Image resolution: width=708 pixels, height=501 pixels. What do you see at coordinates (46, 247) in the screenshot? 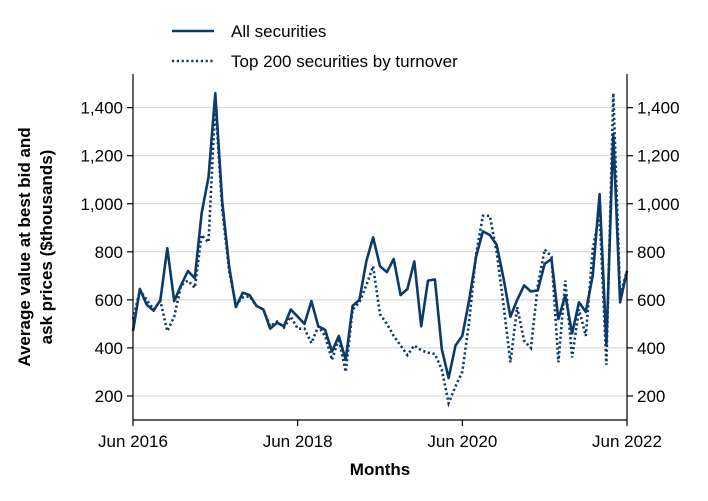
I see `y-axis-title-line2: ask prices ($thousands)` at bounding box center [46, 247].